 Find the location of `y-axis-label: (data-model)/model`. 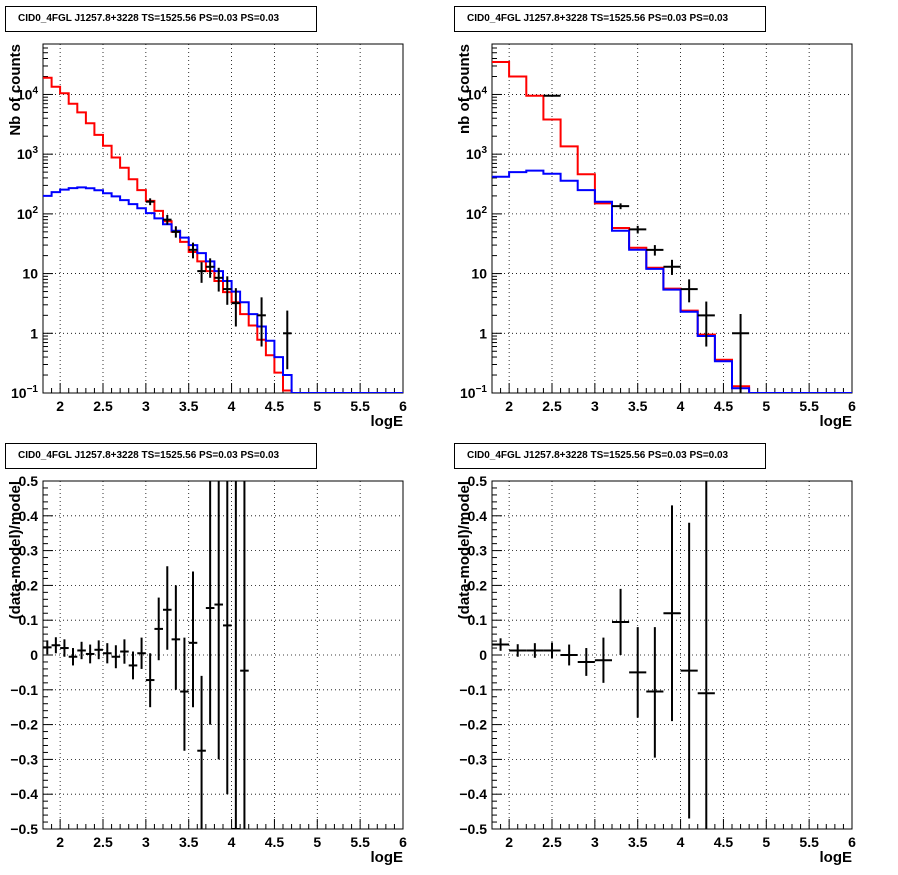

y-axis-label: (data-model)/model is located at coordinates (15, 550).